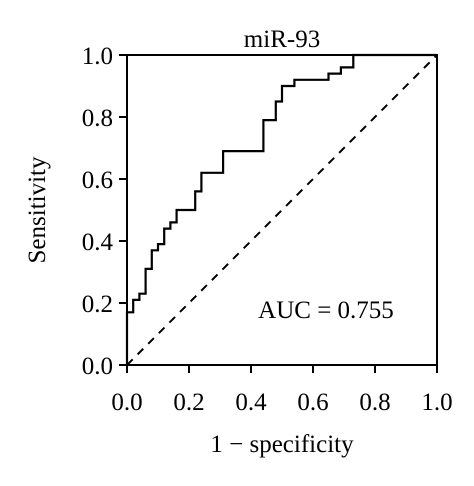  Describe the element at coordinates (188, 402) in the screenshot. I see `x-tick-label: 0.2` at that location.